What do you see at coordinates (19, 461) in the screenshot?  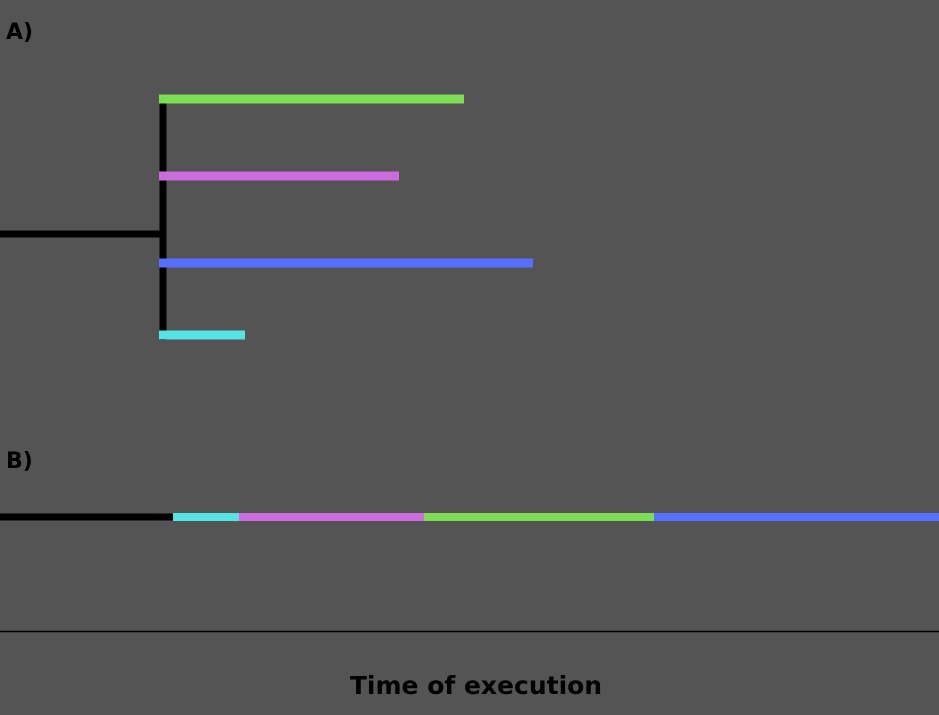 I see `panel-b-label: B)` at bounding box center [19, 461].